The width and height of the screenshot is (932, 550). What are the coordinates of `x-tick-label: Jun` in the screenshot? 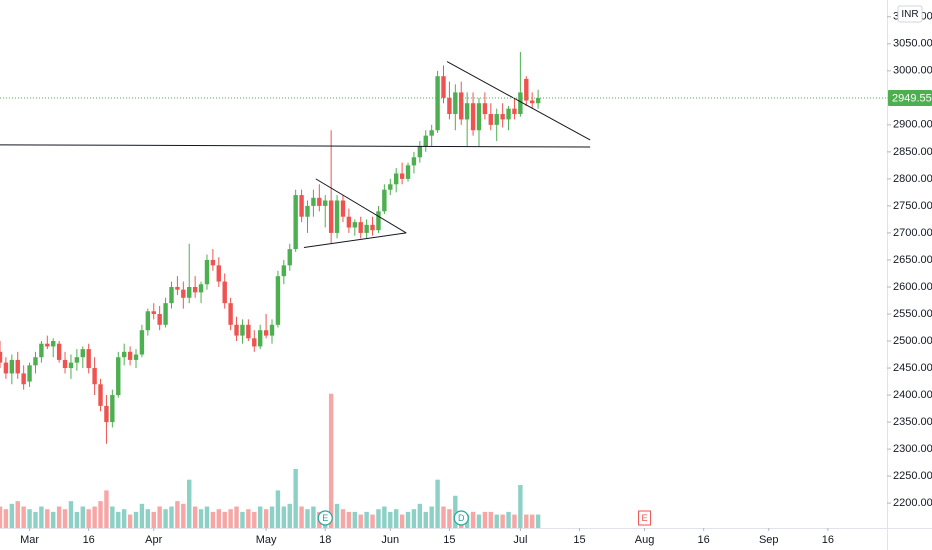 It's located at (390, 540).